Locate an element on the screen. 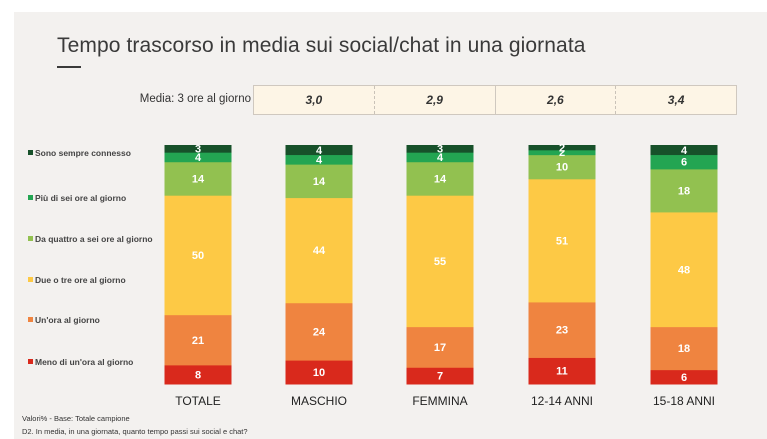  bar-12-14-anni: 11 23 51 10 22 is located at coordinates (562, 263).